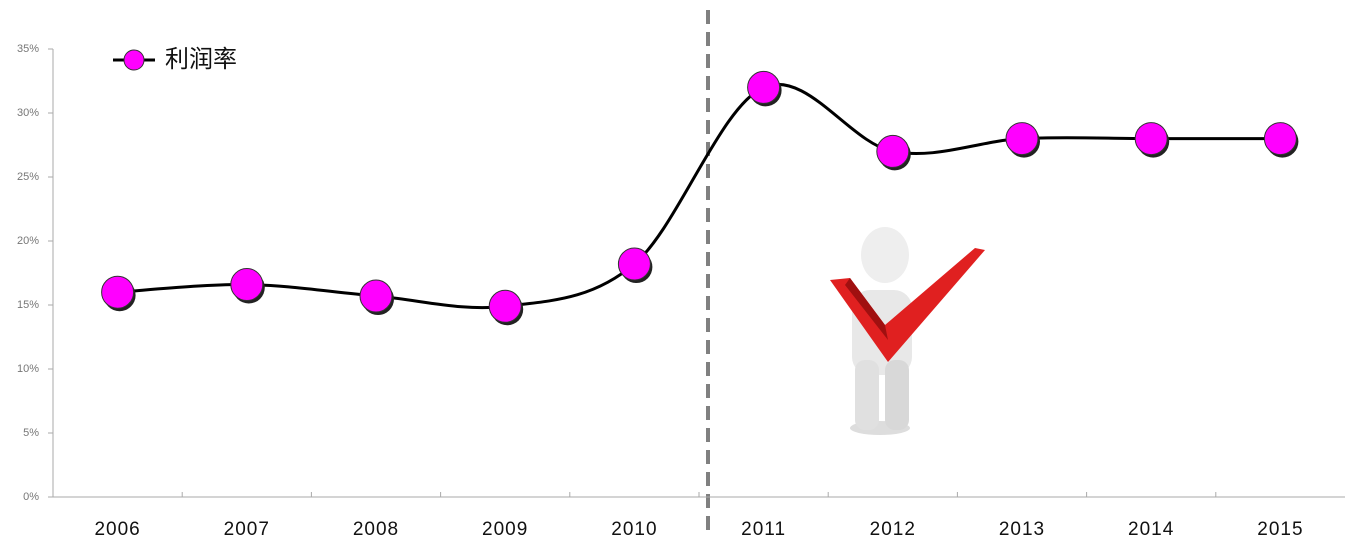 The height and width of the screenshot is (542, 1347). I want to click on legend-marker, so click(134, 60).